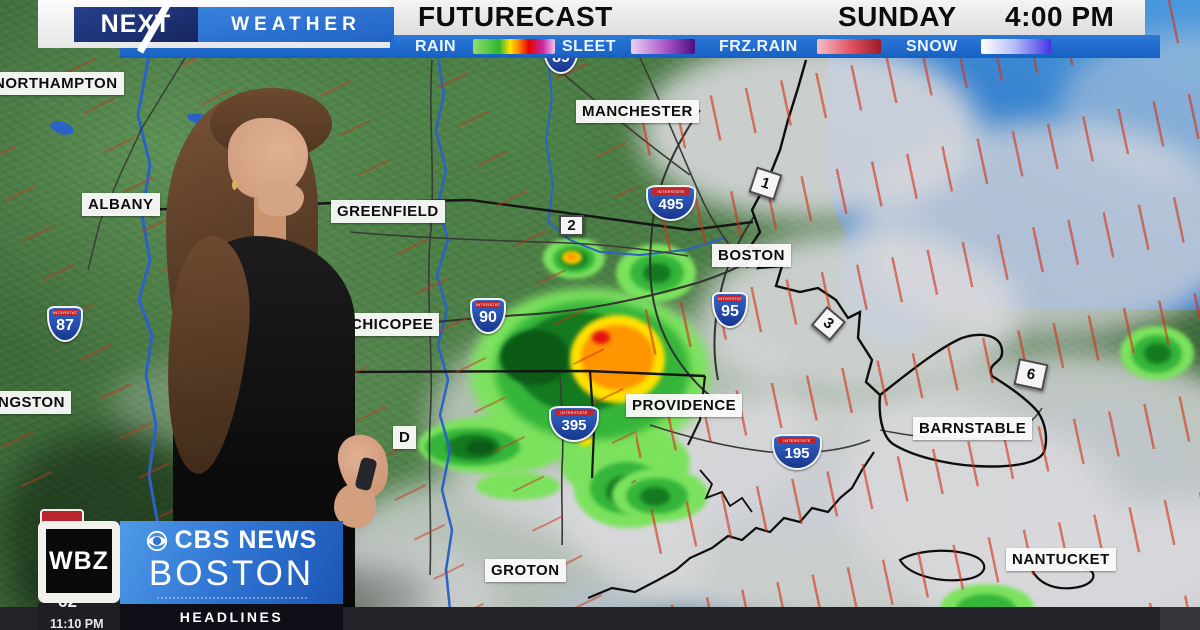  Describe the element at coordinates (663, 46) in the screenshot. I see `legend-swatch-sleet` at that location.